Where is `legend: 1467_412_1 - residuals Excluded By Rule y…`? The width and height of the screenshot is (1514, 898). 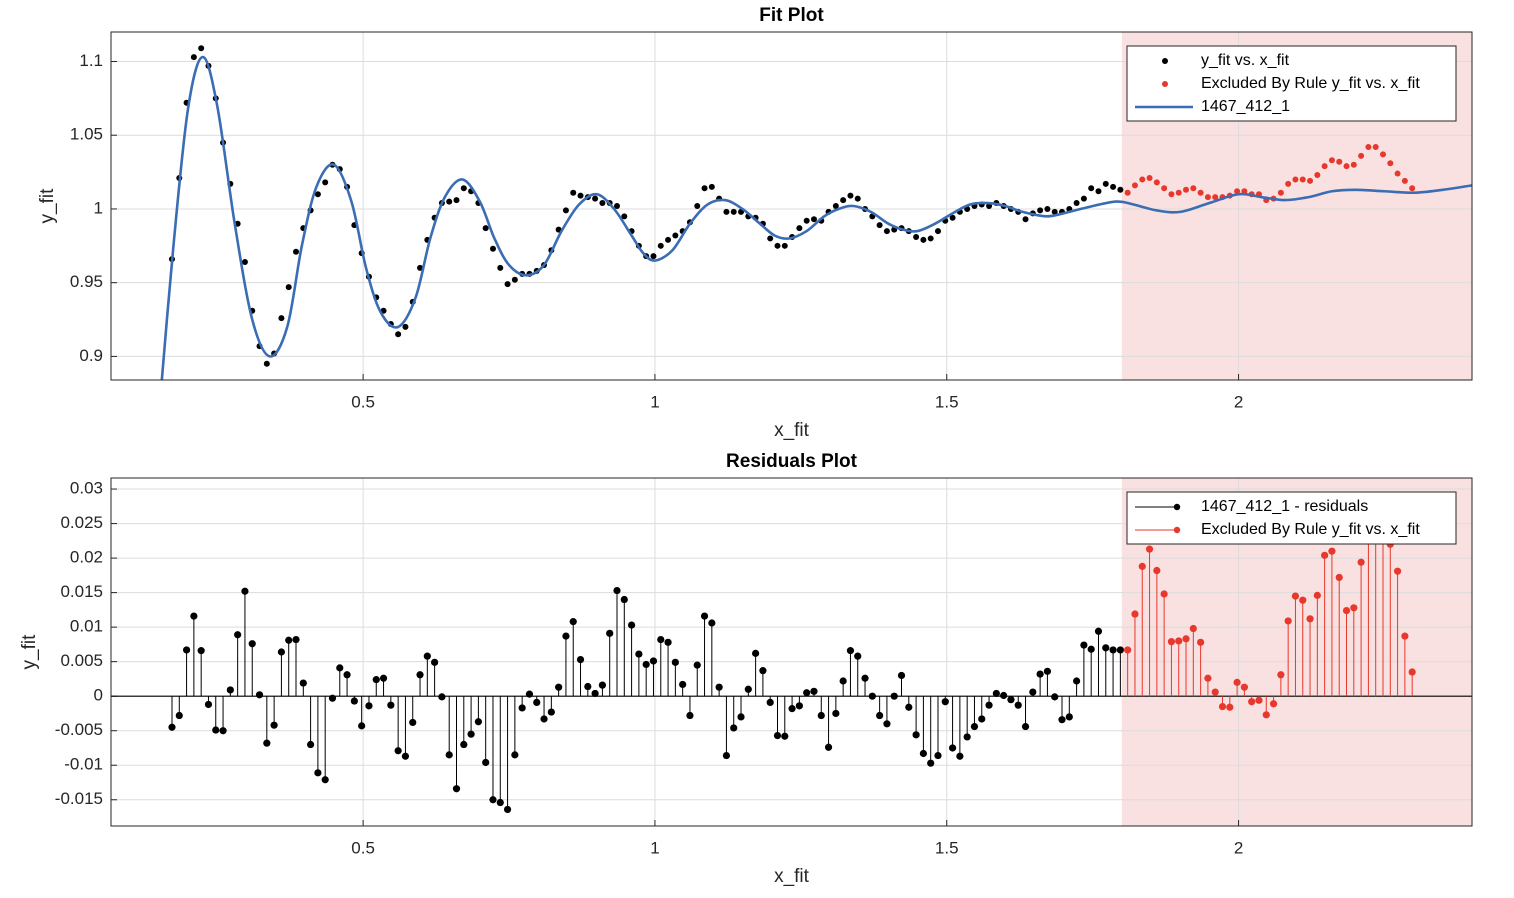 legend: 1467_412_1 - residuals Excluded By Rule y… is located at coordinates (1291, 518).